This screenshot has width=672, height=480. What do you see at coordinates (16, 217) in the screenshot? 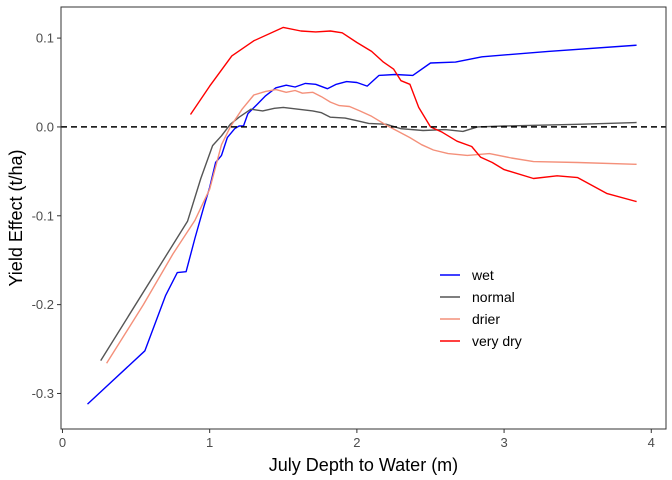
I see `y-axis-title: Yield Effect (t/ha)` at bounding box center [16, 217].